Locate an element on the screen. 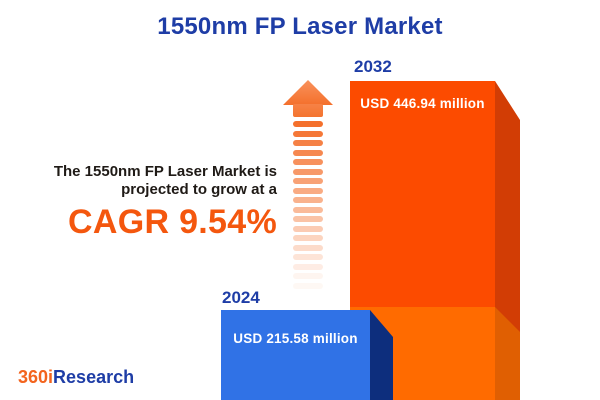 The image size is (600, 400). growth-arrow-stripes is located at coordinates (308, 208).